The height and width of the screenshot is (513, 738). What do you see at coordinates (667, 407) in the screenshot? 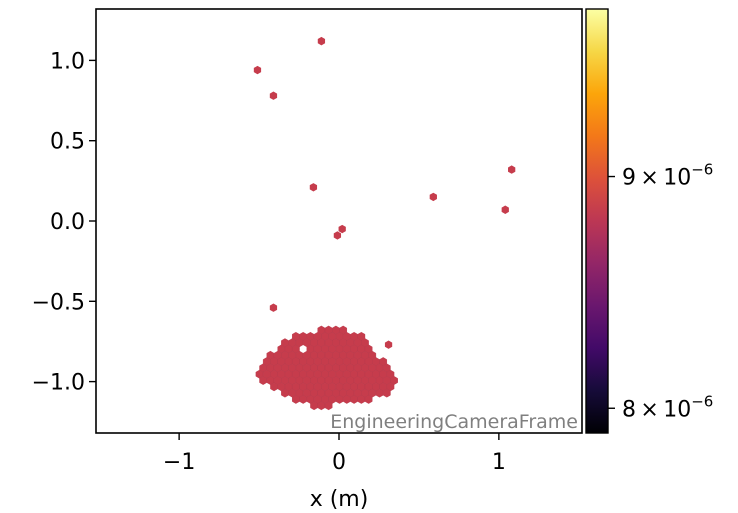
I see `colorbar-tick-label: 8 × 10⁻⁶` at bounding box center [667, 407].